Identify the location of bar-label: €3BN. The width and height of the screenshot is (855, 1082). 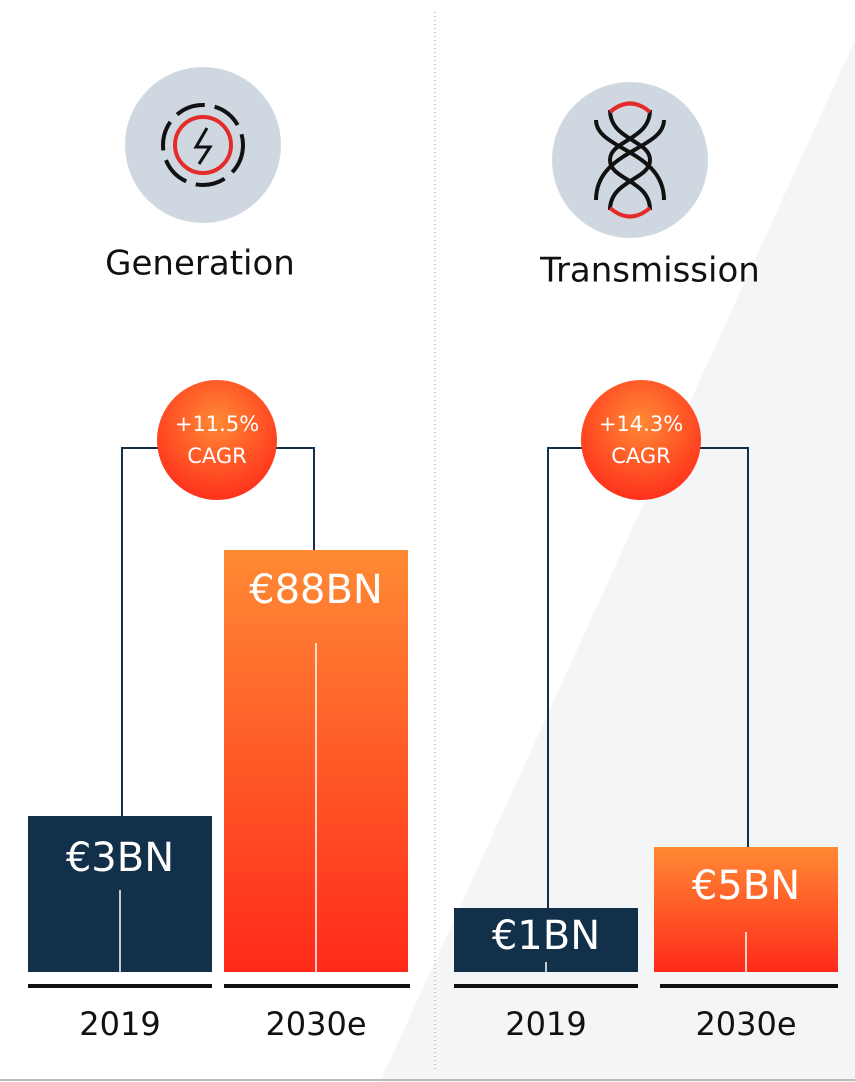
(120, 858).